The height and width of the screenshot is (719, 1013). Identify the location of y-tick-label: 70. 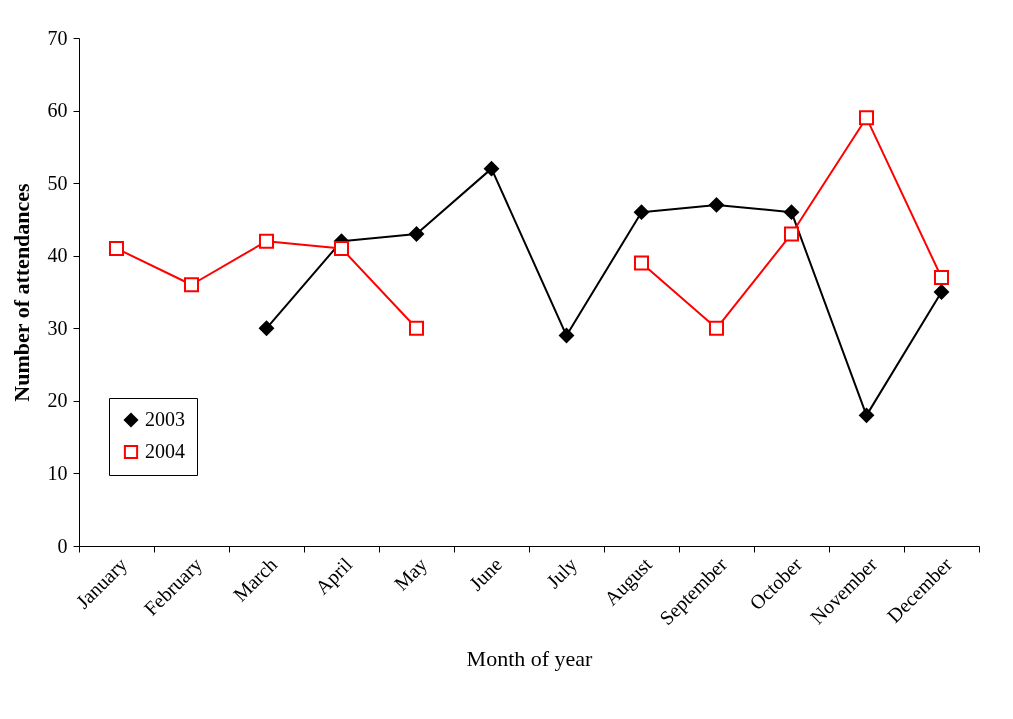
(57, 37).